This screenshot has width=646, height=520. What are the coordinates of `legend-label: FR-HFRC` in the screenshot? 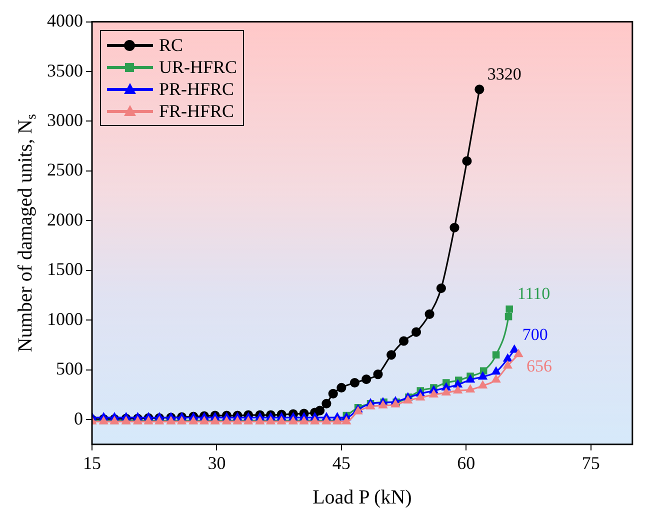 It's located at (196, 111).